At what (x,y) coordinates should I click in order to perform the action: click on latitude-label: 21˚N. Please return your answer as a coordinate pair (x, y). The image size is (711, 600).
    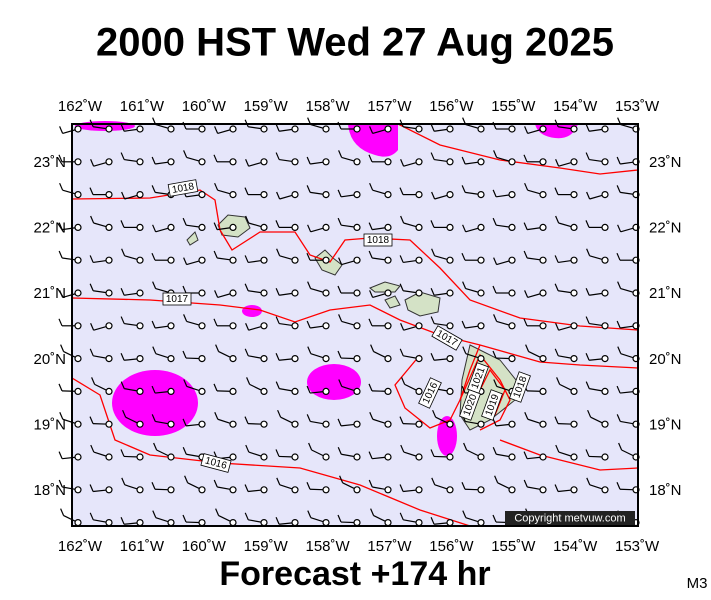
    Looking at the image, I should click on (49, 293).